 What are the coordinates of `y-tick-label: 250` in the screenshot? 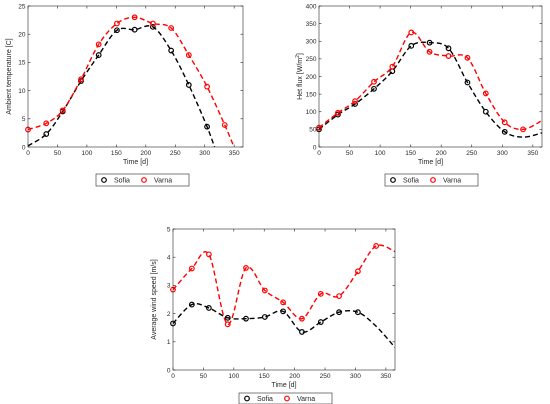 It's located at (311, 59).